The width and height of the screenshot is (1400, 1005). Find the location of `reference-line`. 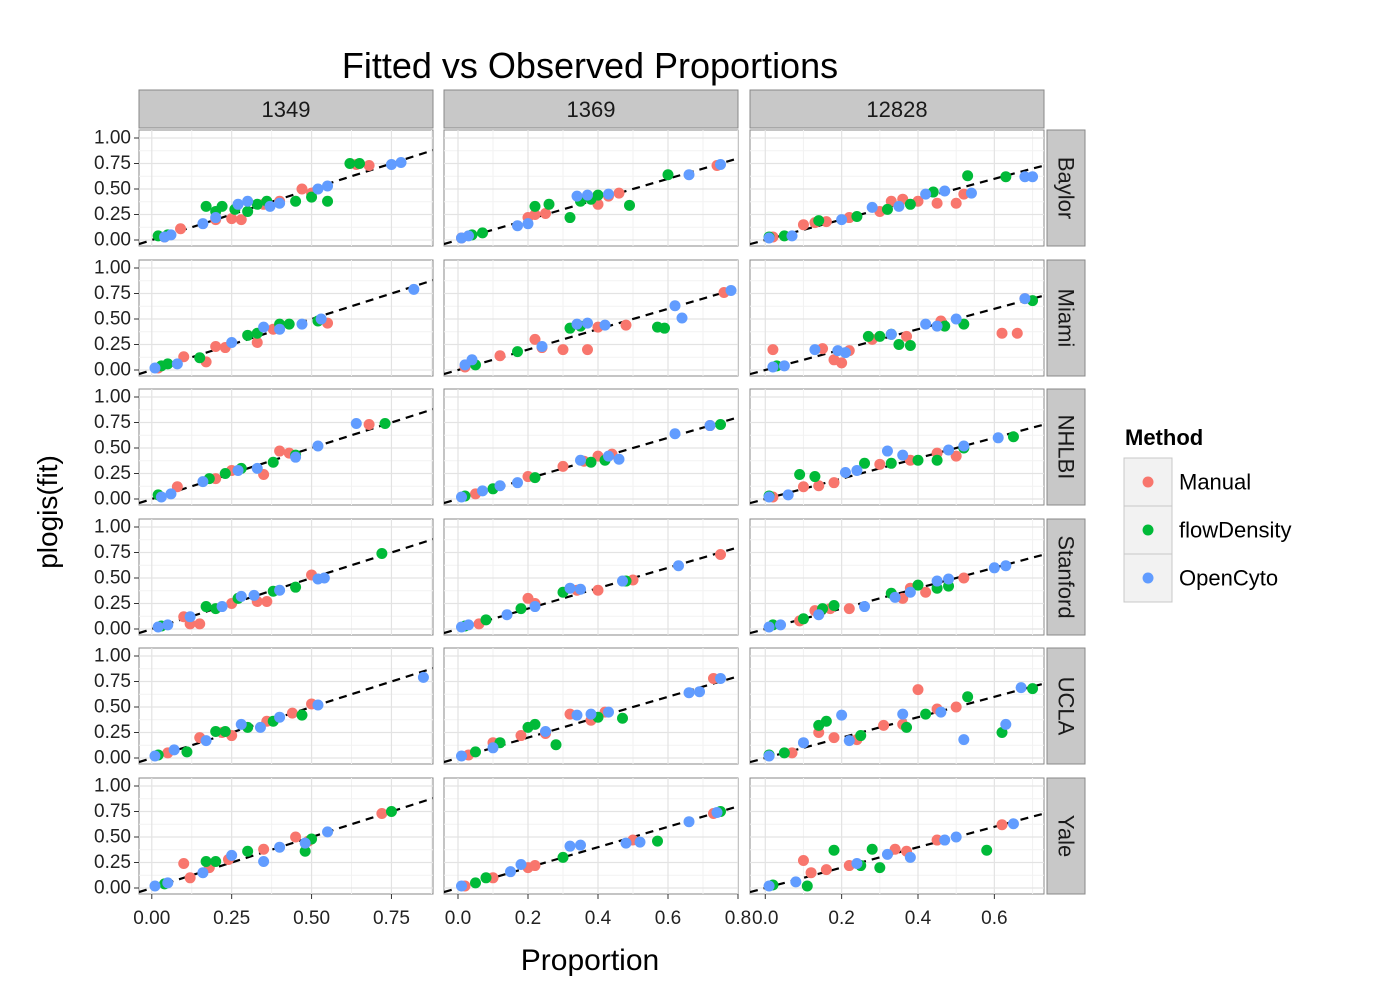

reference-line is located at coordinates (897, 205).